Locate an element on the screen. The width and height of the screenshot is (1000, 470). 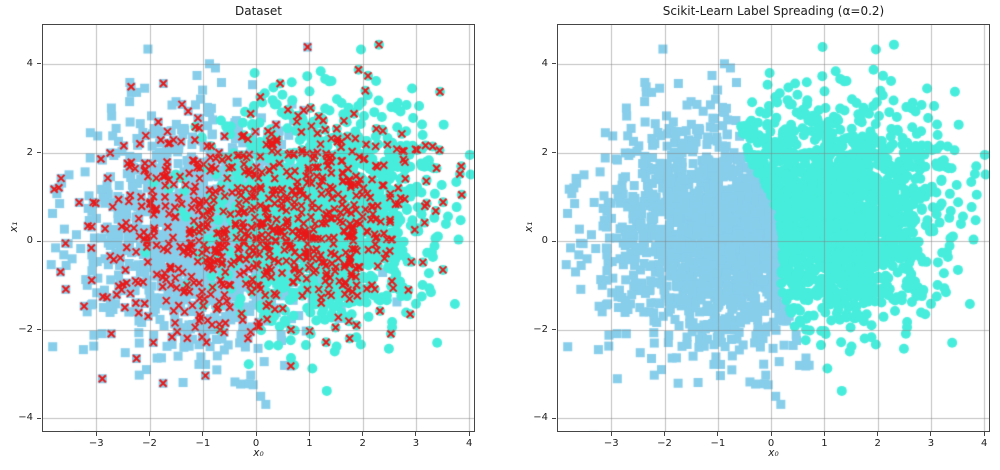
right-plot-title: Scikit-Learn Label Spreading (α=0.2) is located at coordinates (773, 11).